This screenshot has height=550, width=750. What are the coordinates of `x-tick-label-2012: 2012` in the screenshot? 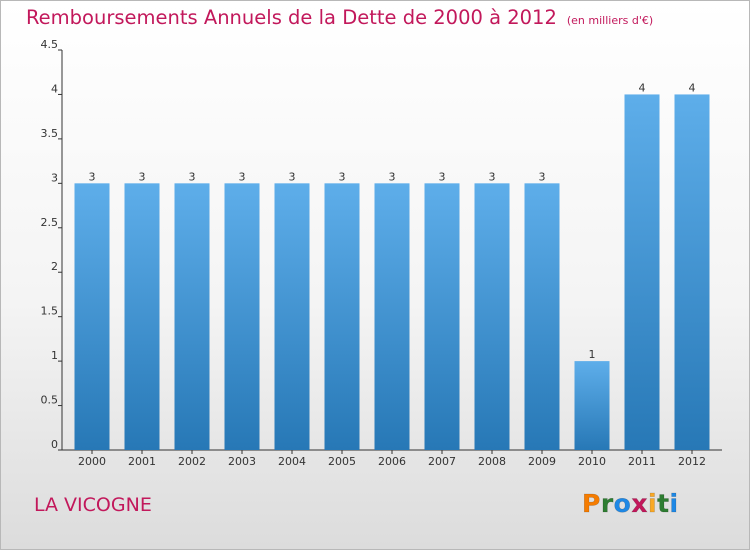 It's located at (692, 461).